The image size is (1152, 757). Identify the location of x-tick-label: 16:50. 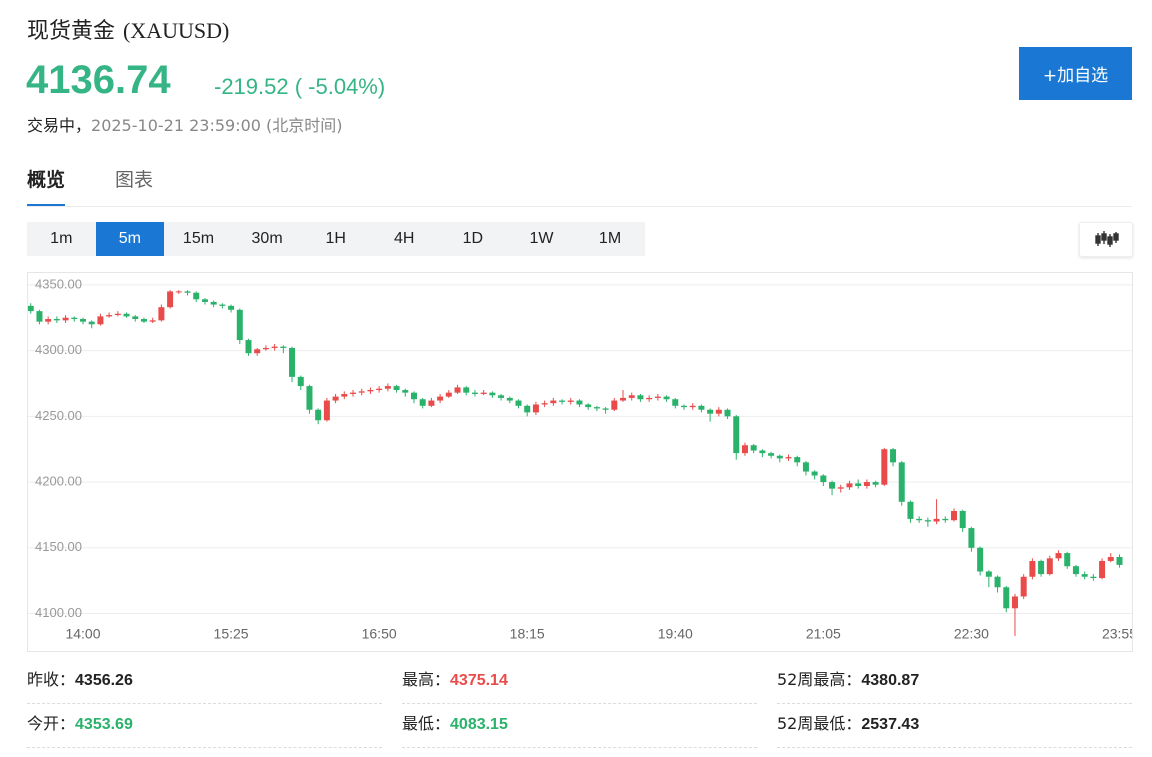
(379, 634).